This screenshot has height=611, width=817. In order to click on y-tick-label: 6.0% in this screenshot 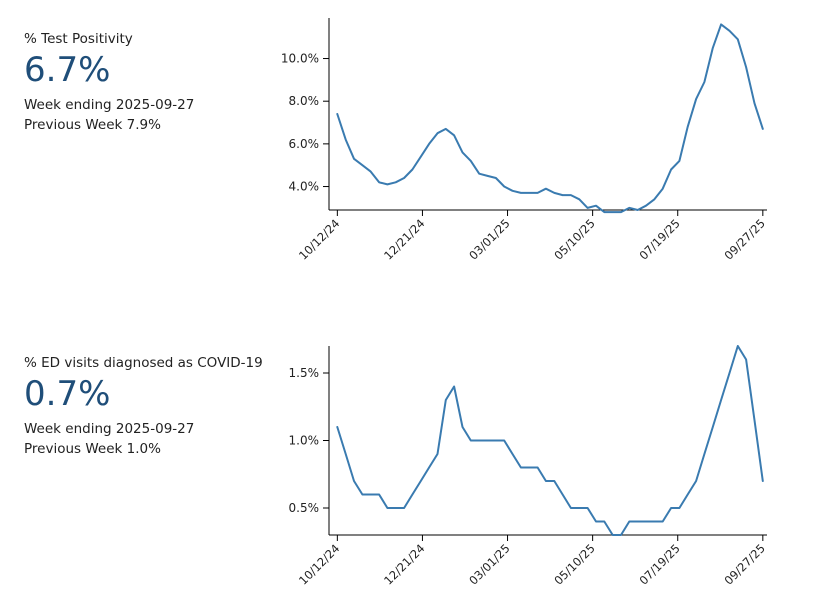, I will do `click(304, 144)`.